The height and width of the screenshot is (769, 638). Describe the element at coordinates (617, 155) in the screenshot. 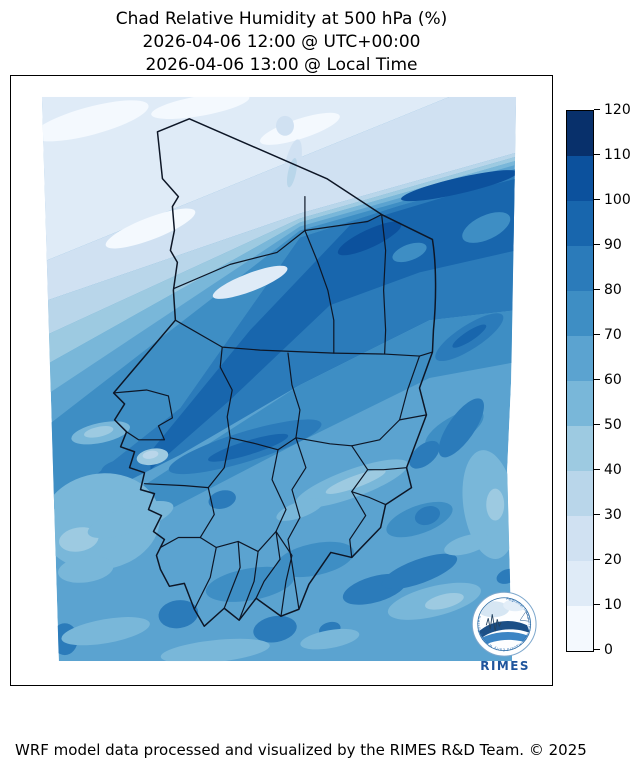

I see `colorbar-tick-label: 110` at that location.